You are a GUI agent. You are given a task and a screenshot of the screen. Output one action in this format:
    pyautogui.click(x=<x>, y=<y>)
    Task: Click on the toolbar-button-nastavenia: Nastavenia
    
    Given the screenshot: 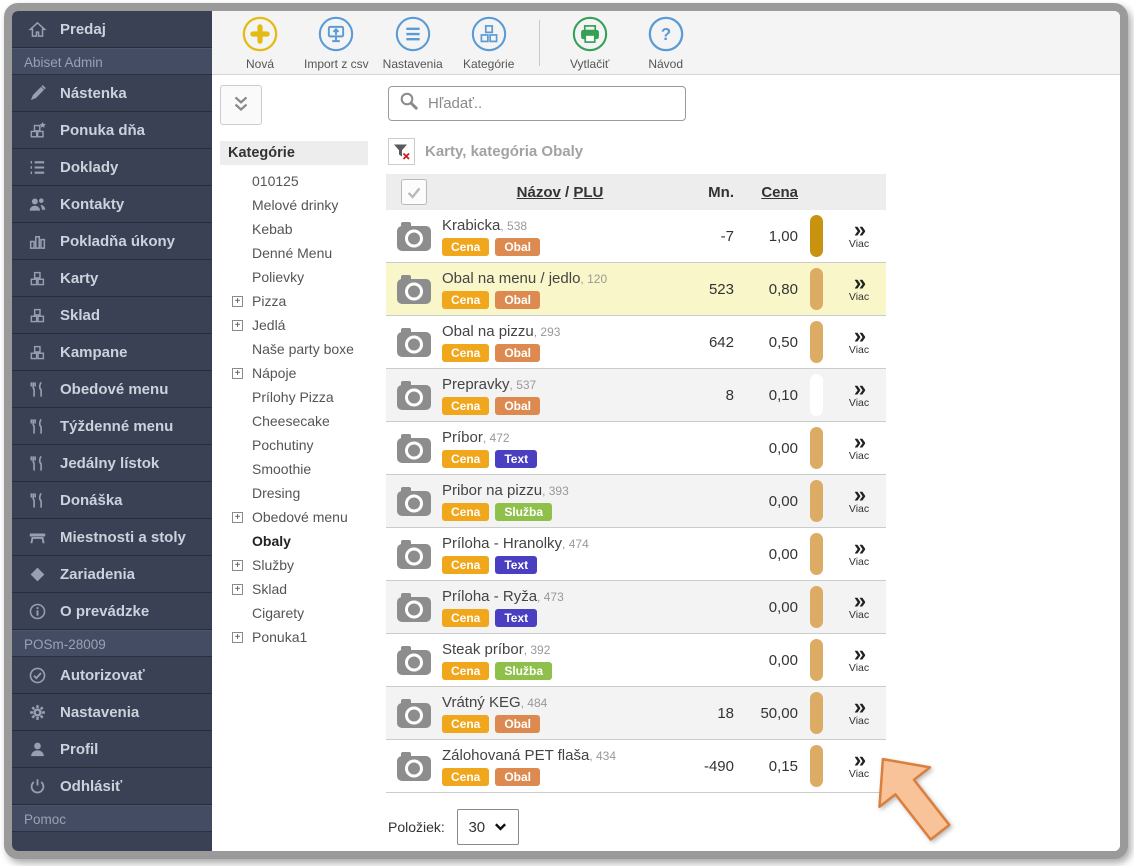 What is the action you would take?
    pyautogui.click(x=413, y=43)
    